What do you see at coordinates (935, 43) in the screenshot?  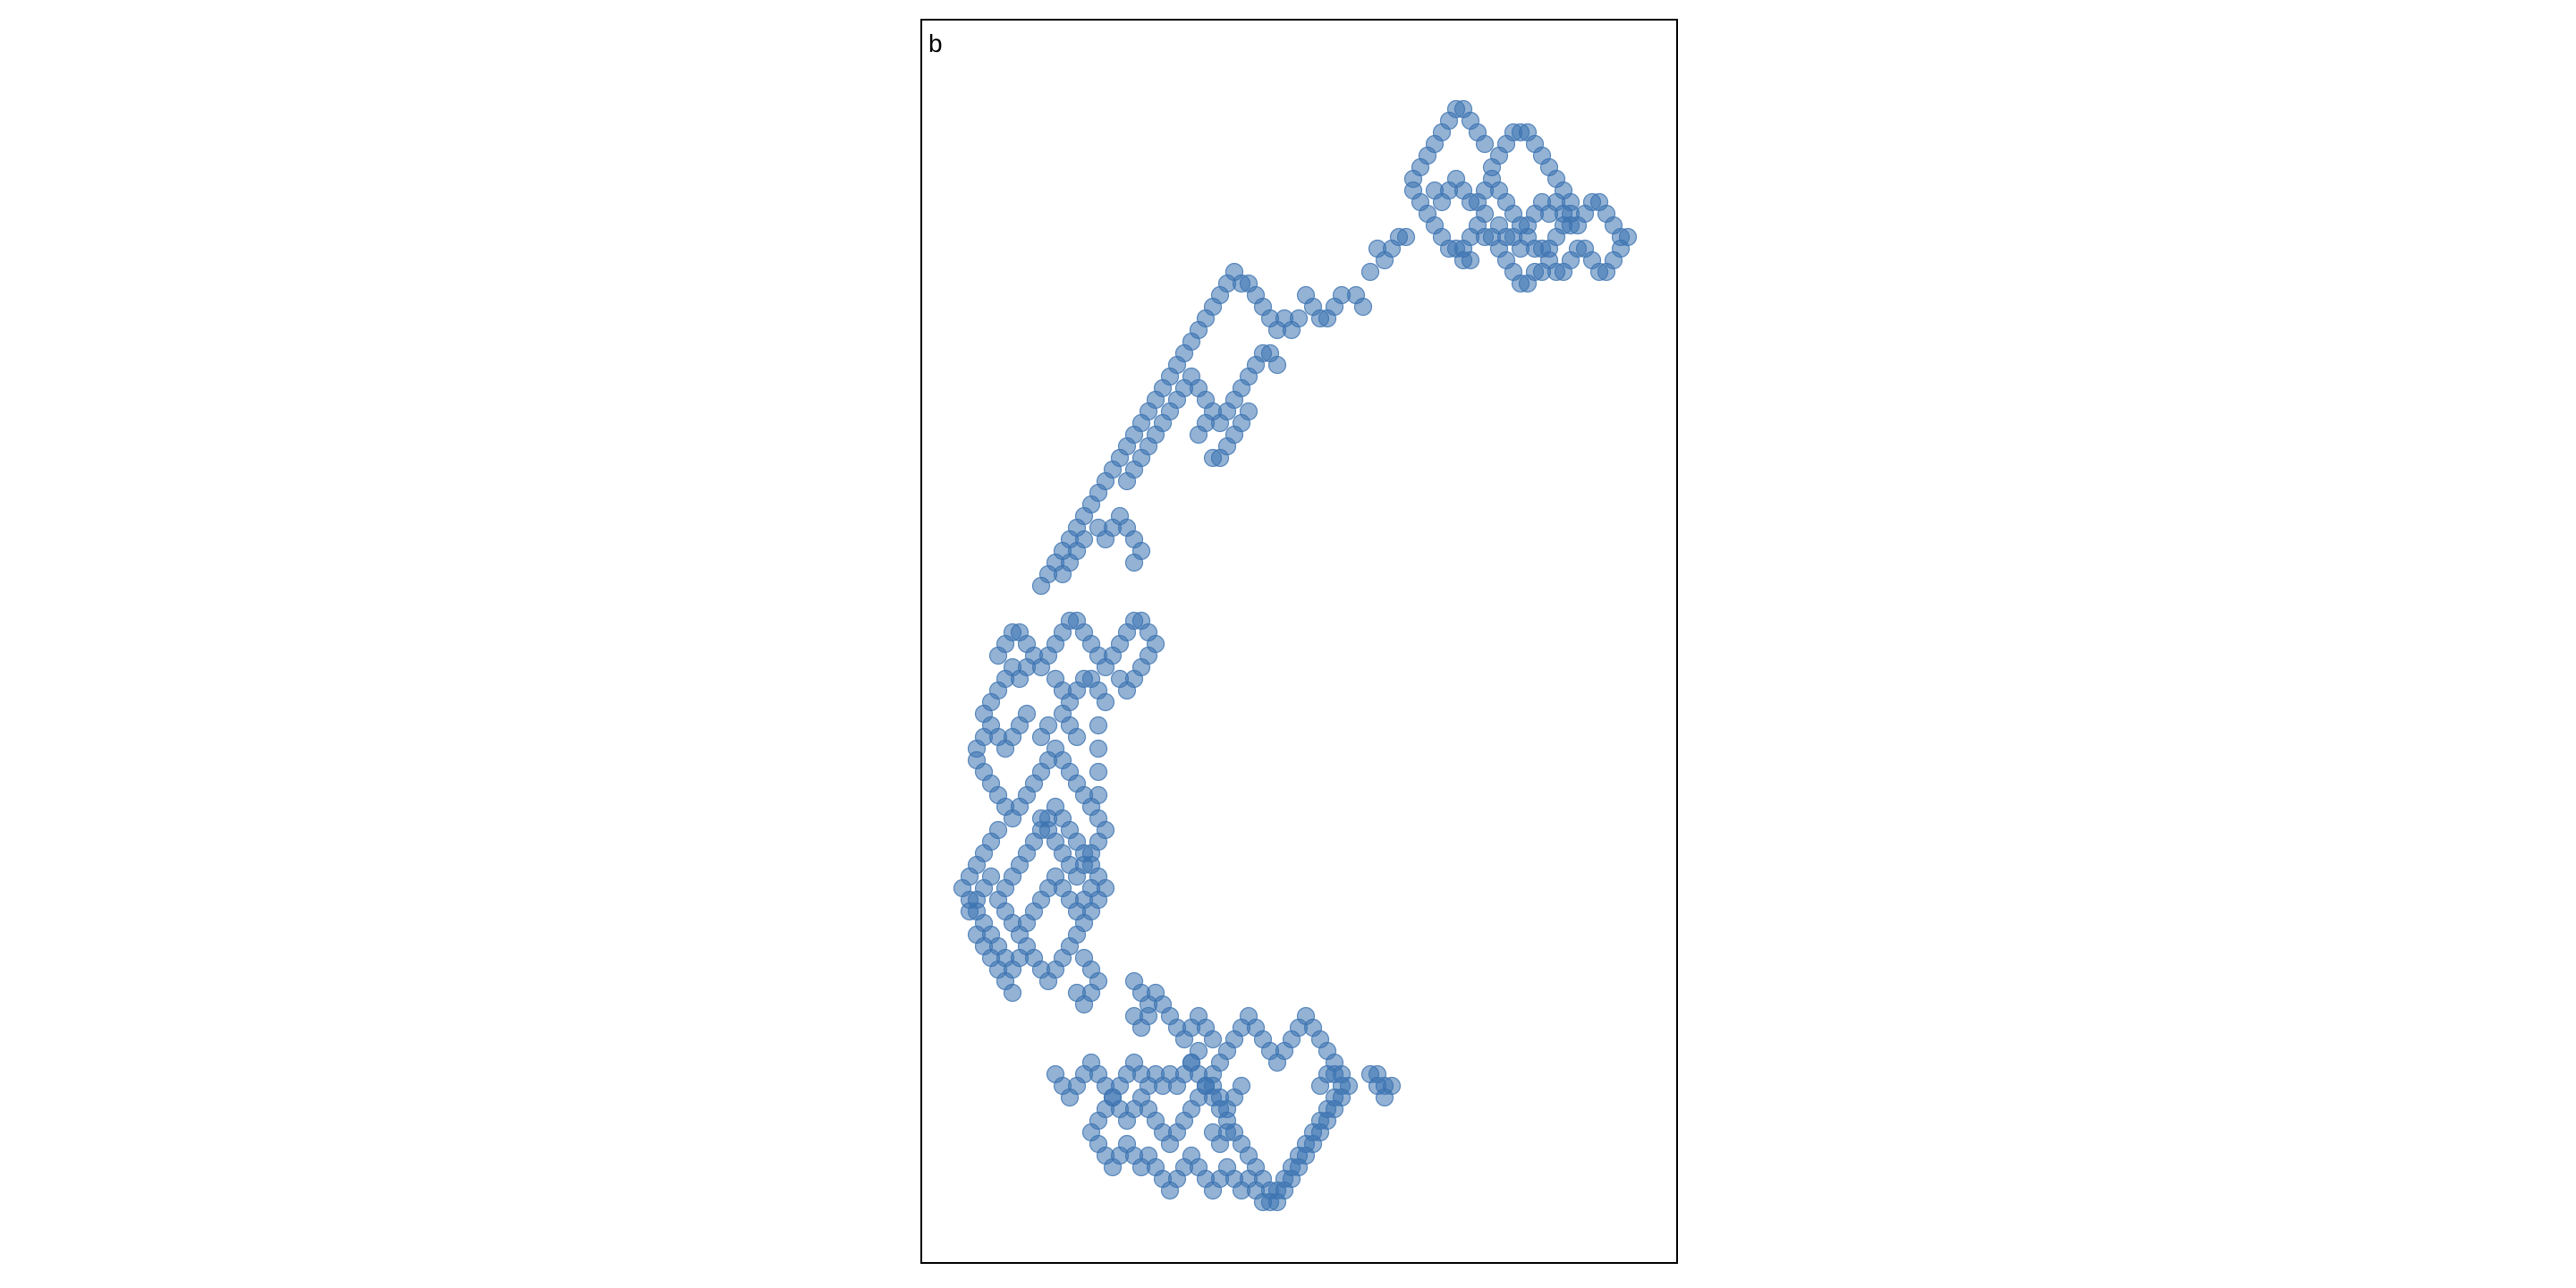 I see `panel-label: b` at bounding box center [935, 43].